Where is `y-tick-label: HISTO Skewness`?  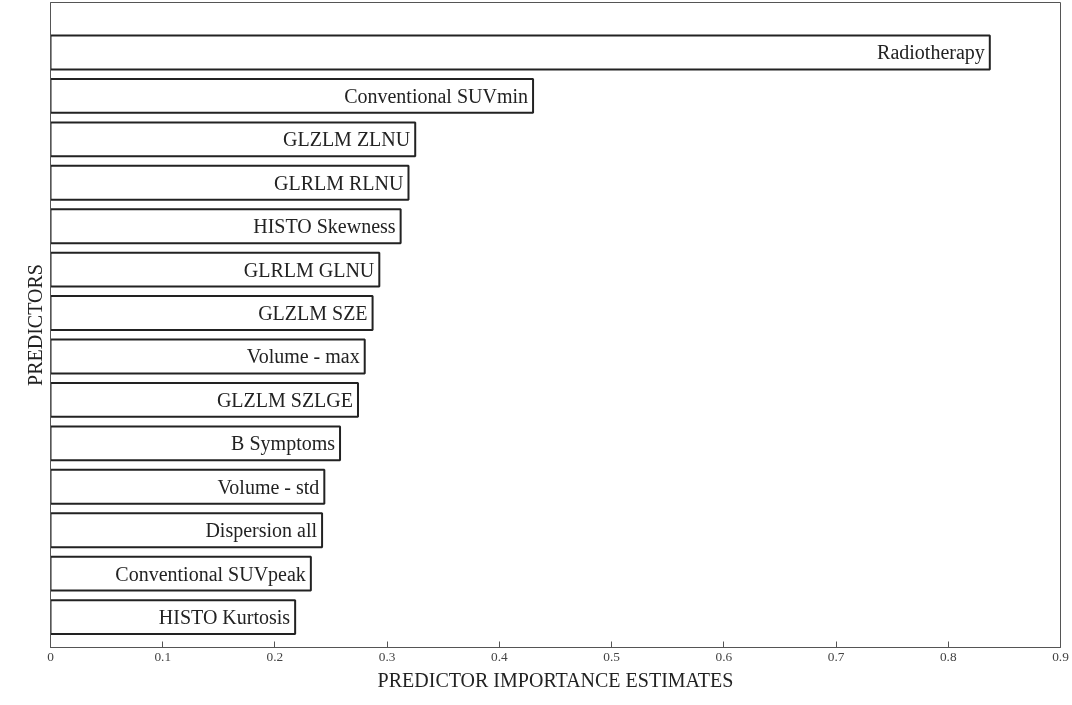
y-tick-label: HISTO Skewness is located at coordinates (324, 226).